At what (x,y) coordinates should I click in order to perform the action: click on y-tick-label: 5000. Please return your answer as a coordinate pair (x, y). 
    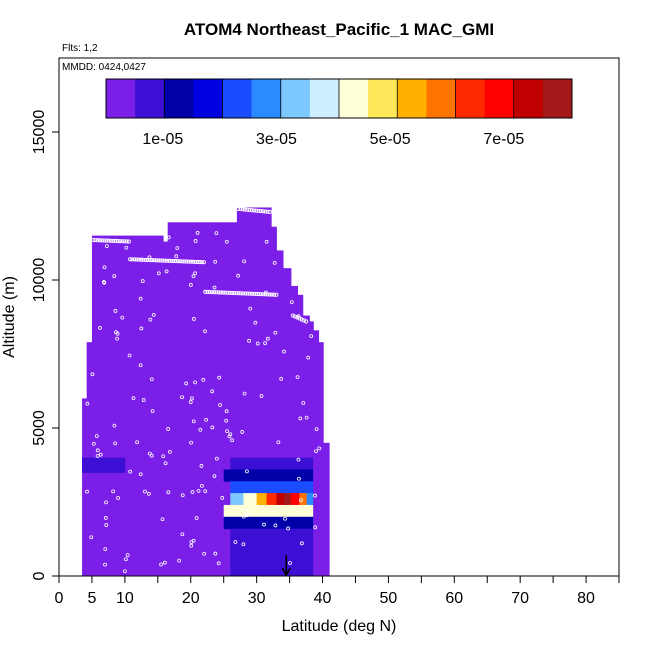
    Looking at the image, I should click on (39, 428).